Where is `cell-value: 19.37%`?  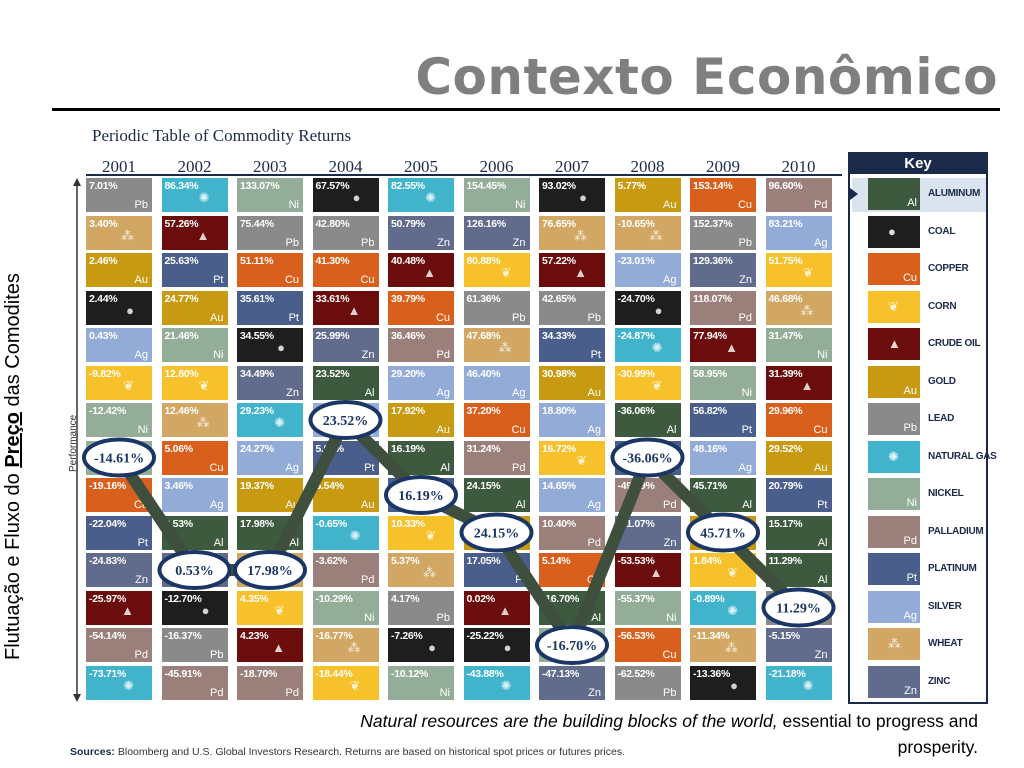
cell-value: 19.37% is located at coordinates (257, 486).